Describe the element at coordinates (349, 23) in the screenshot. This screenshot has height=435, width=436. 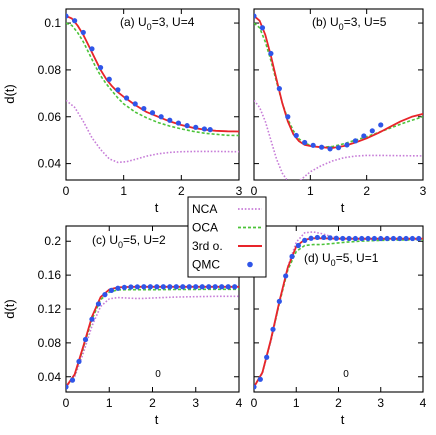
I see `panel-annotation: (b) U0=3, U=5` at that location.